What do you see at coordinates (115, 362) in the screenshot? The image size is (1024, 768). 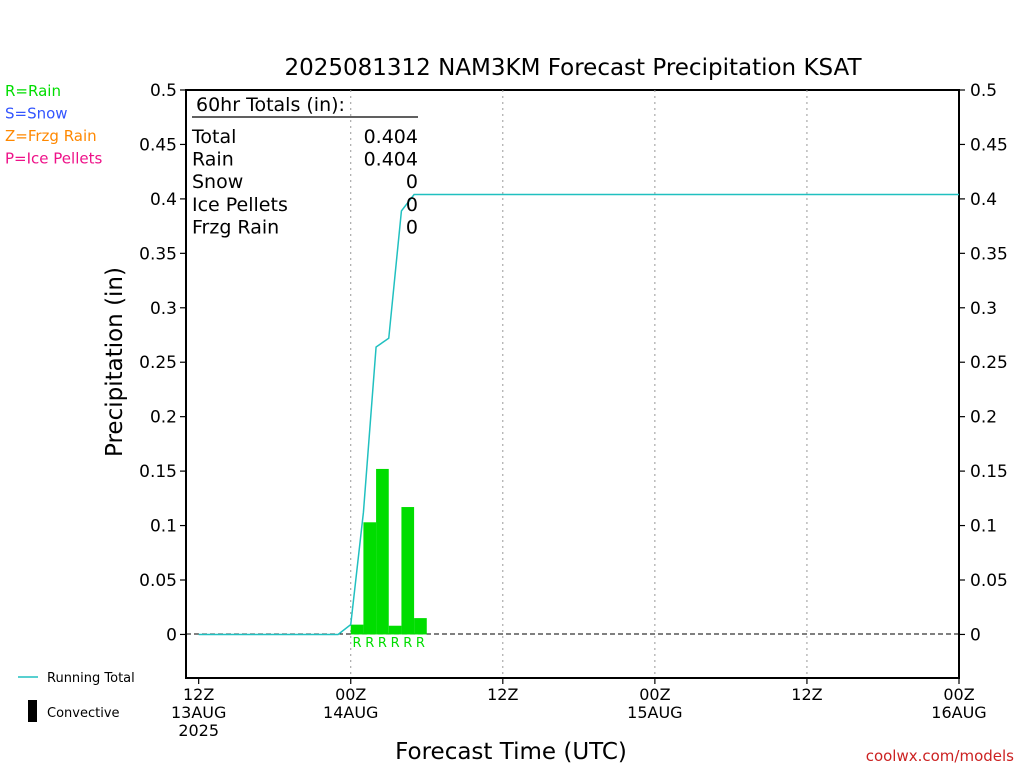 I see `y-axis-label: Precipitation (in)` at bounding box center [115, 362].